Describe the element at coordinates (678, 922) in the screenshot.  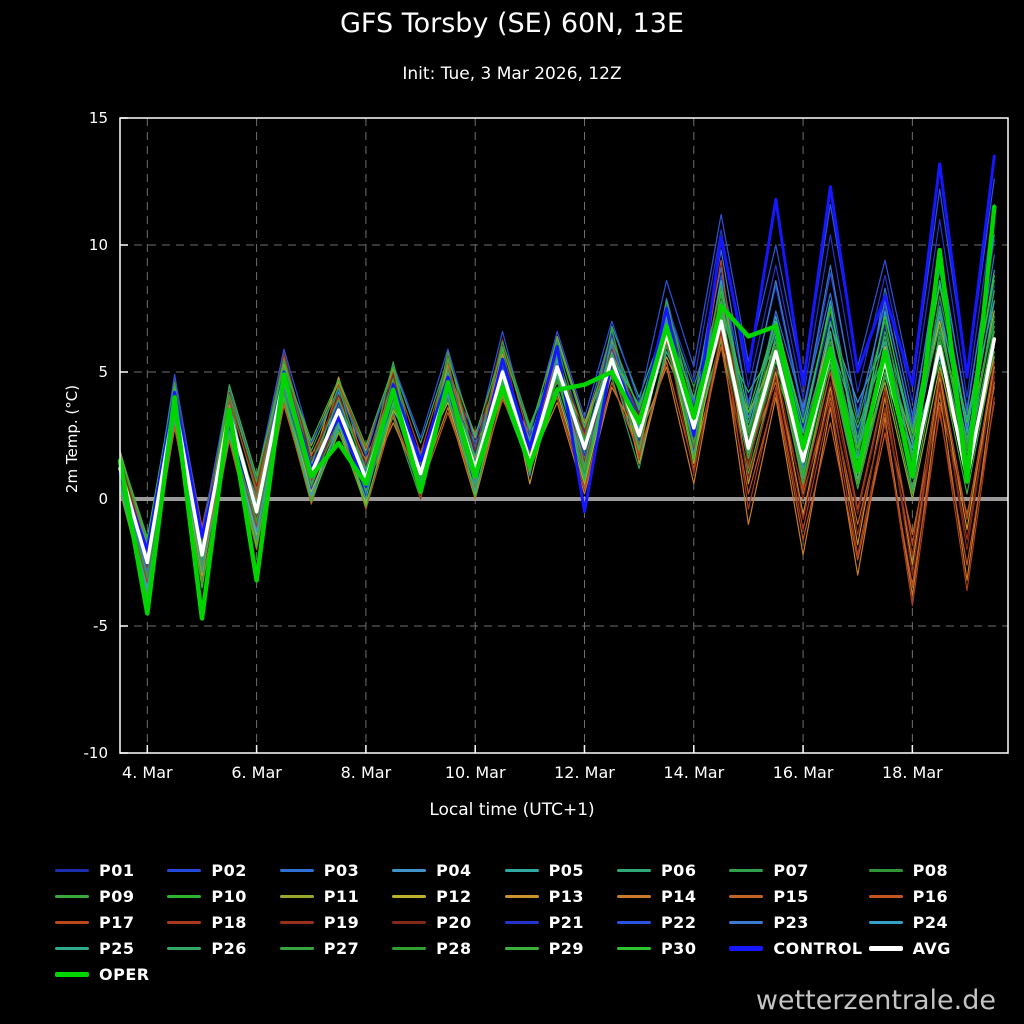
I see `legend-label: P22` at that location.